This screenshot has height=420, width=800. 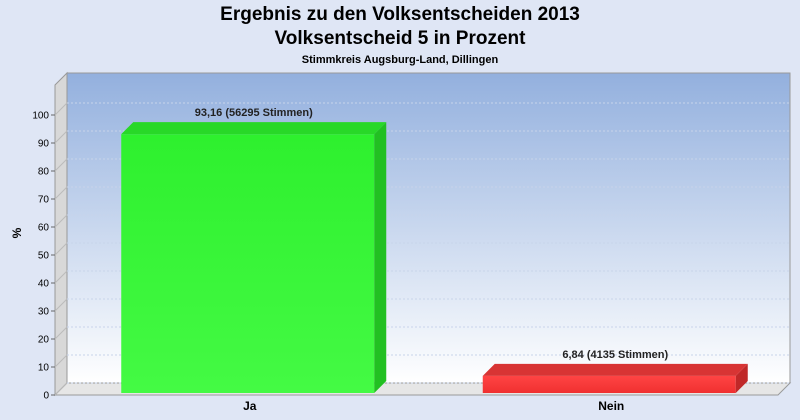 What do you see at coordinates (44, 172) in the screenshot?
I see `y-tick-label: 80` at bounding box center [44, 172].